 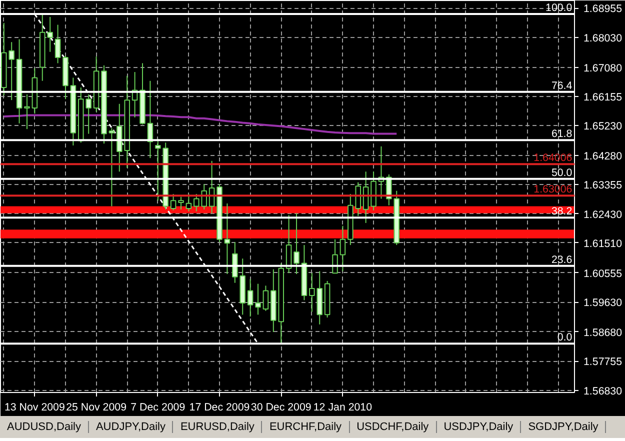 I want to click on x-tick-label: 12 Jan 2010, so click(x=342, y=408).